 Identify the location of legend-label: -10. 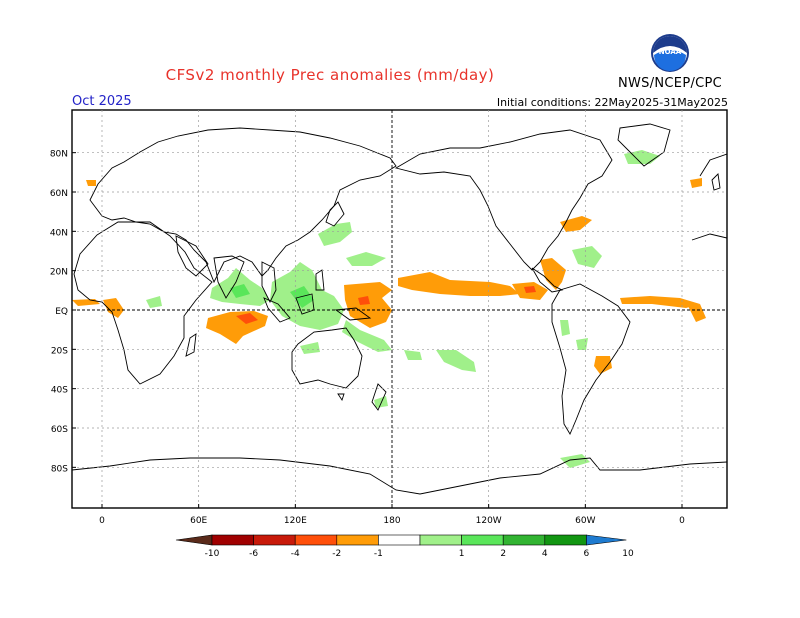
(212, 554).